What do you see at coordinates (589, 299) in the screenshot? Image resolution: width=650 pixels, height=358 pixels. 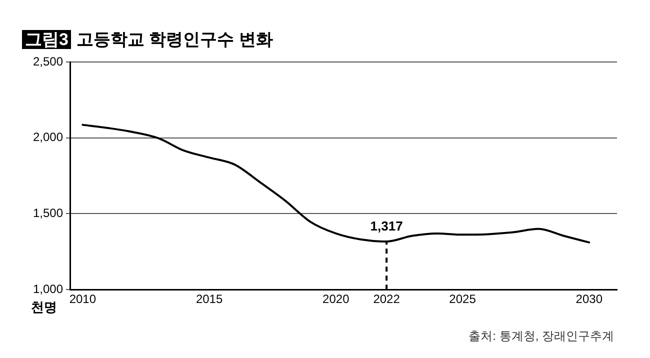 I see `x-tick-label: 2030` at bounding box center [589, 299].